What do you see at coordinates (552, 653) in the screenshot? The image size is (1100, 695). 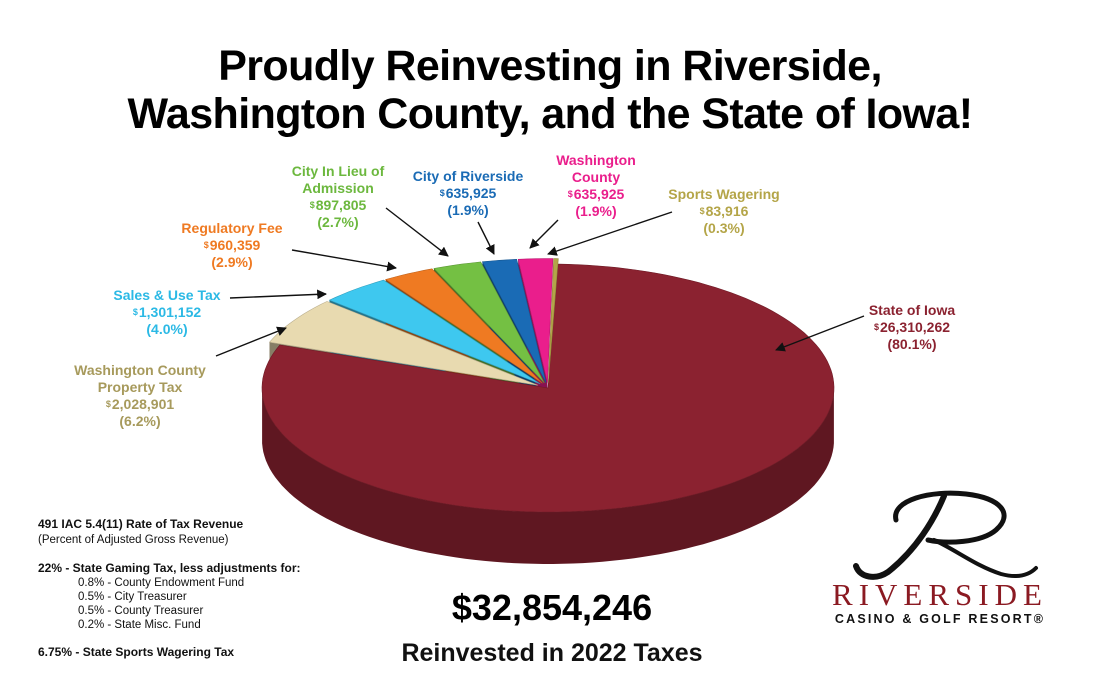 I see `total-caption: Reinvested in 2022 Taxes` at bounding box center [552, 653].